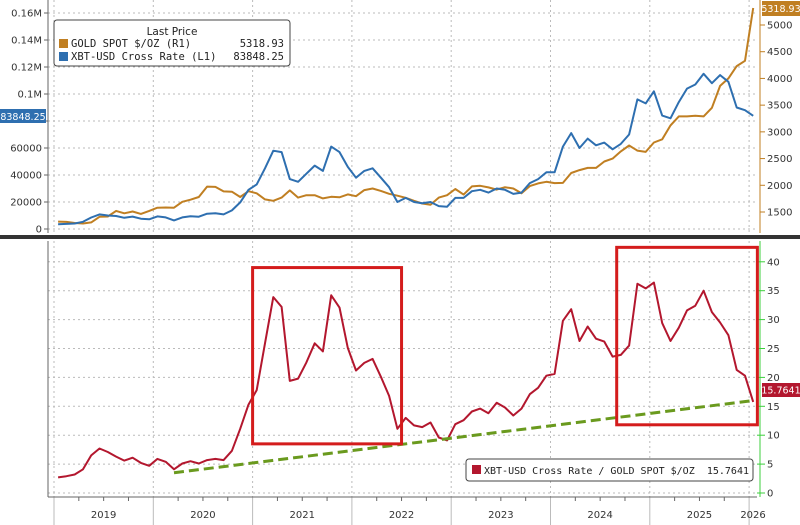 The width and height of the screenshot is (800, 525). I want to click on right-tick-label: 4500, so click(779, 52).